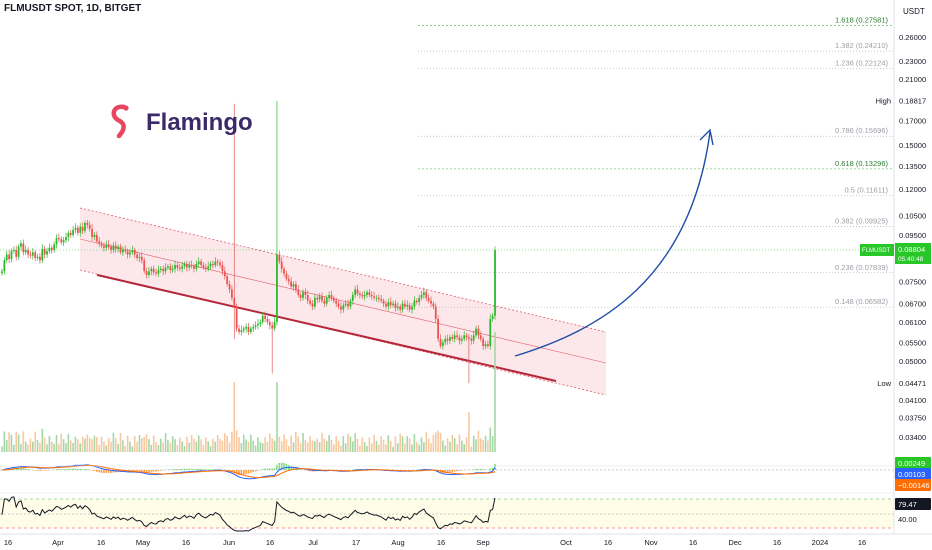 The width and height of the screenshot is (932, 550). I want to click on rsi-level: 40.00, so click(907, 519).